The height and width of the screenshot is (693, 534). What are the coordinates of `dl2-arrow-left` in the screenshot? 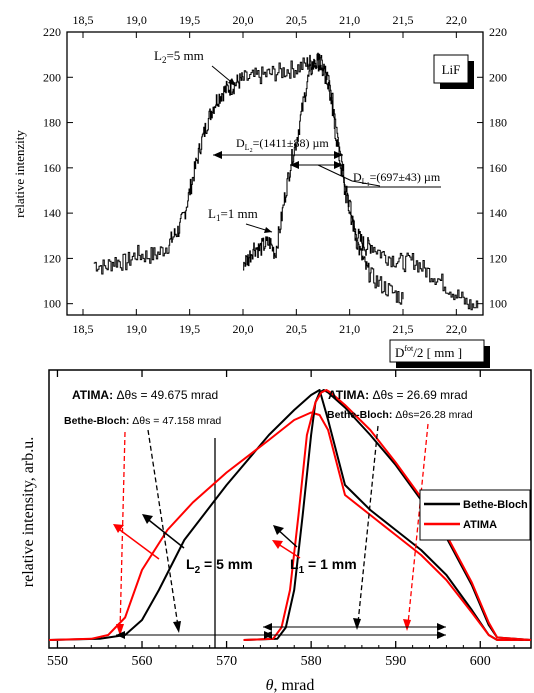 It's located at (217, 155).